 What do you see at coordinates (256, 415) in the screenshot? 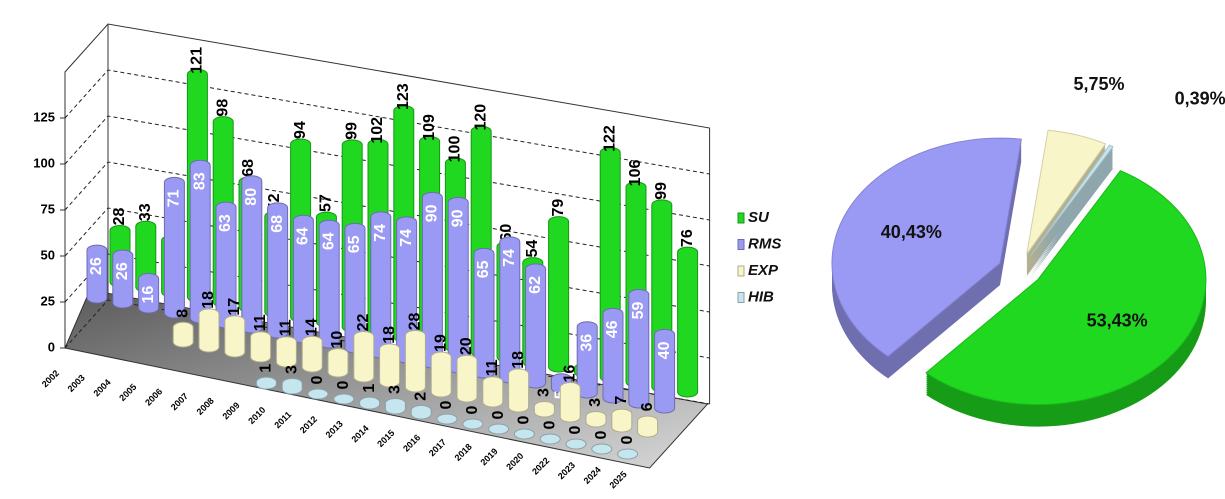
I see `x-tick-label: 2010` at bounding box center [256, 415].